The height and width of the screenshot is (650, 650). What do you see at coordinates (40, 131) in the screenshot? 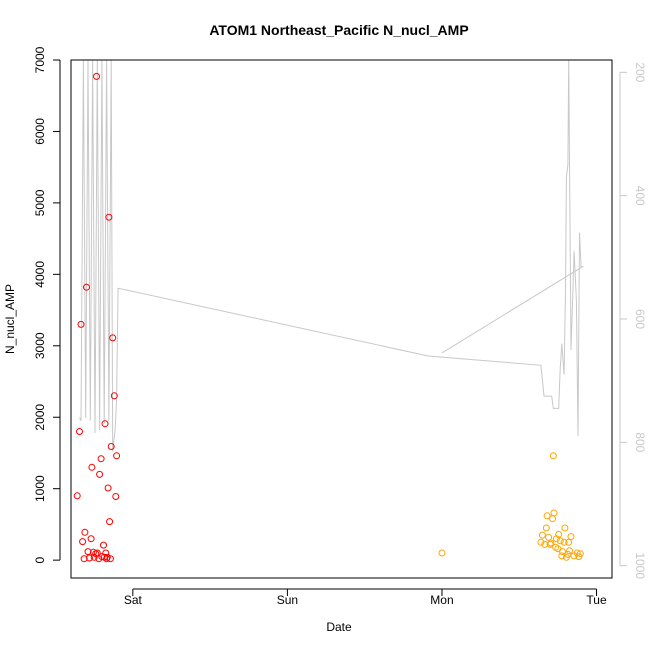
I see `y-tick-label: 6000` at bounding box center [40, 131].